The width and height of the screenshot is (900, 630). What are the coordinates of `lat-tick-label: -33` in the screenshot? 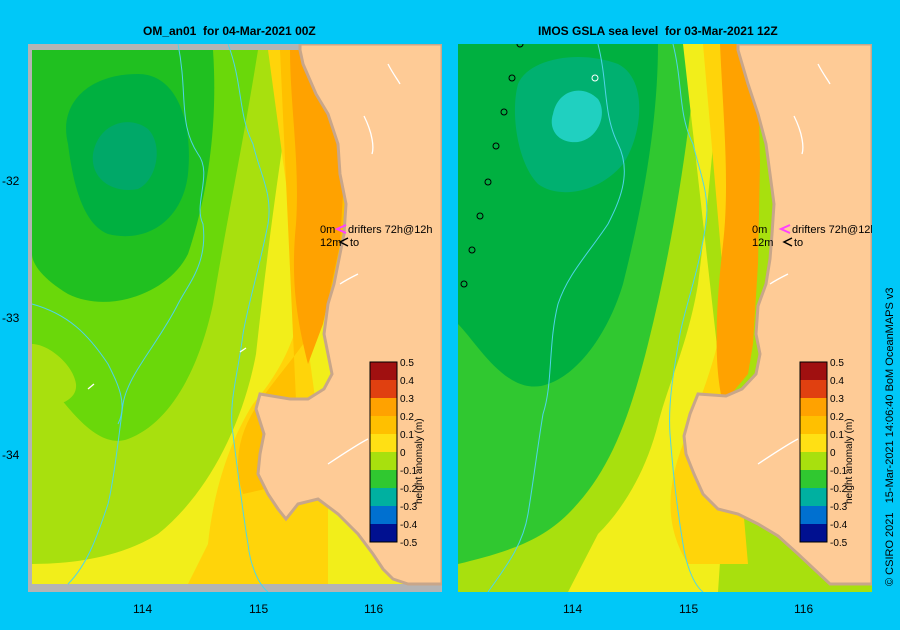 It's located at (11, 318).